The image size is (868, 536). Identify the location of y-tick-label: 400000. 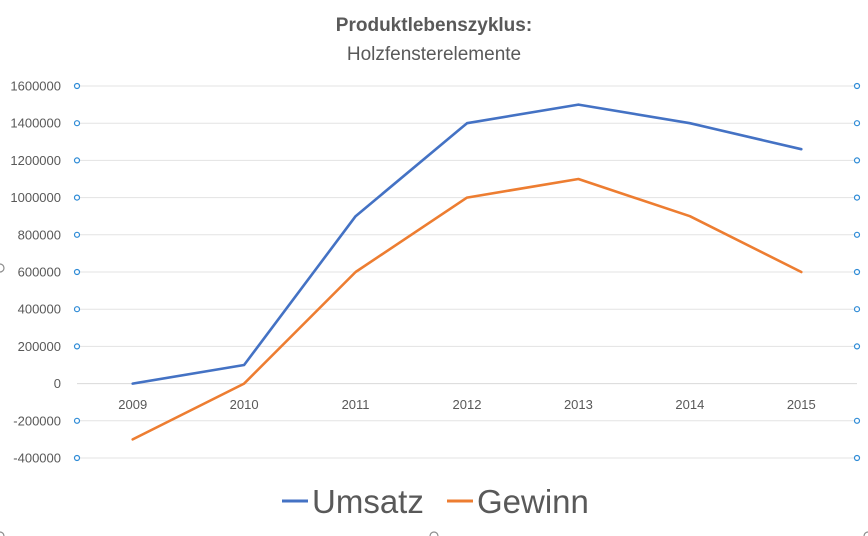
(39, 309).